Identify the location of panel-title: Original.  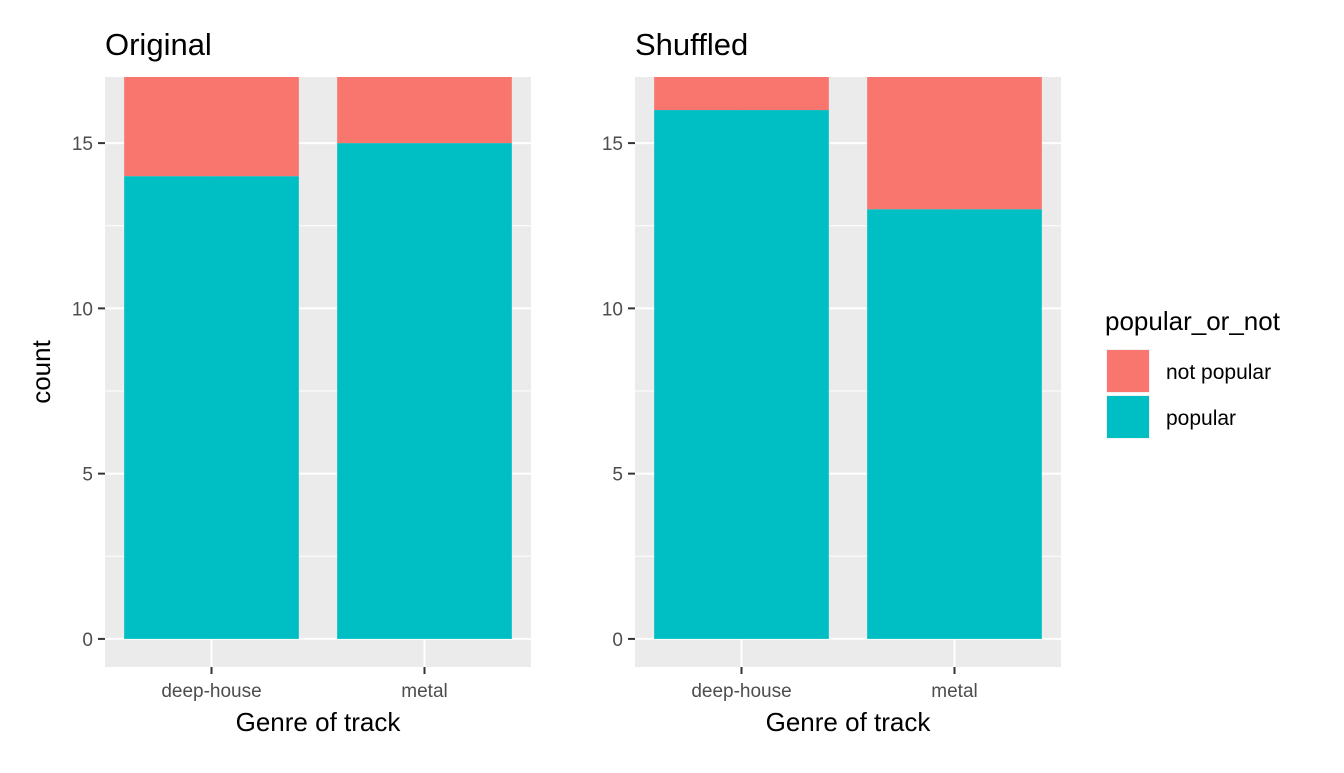
(158, 44).